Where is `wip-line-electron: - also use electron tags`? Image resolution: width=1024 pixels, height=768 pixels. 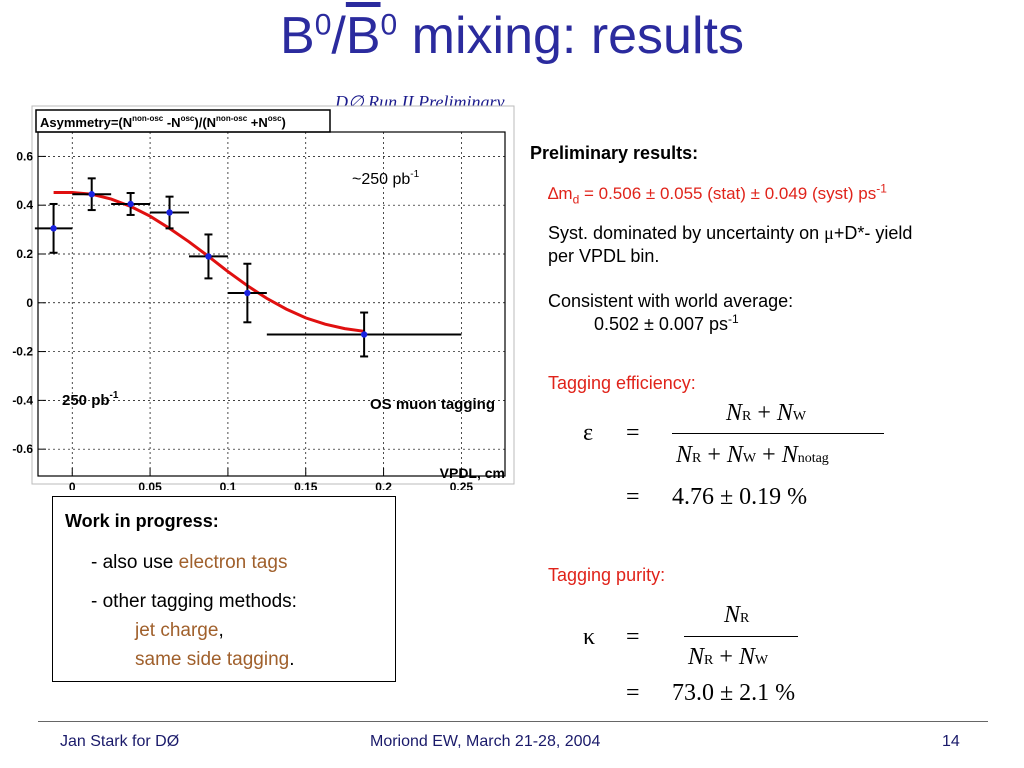
wip-line-electron: - also use electron tags is located at coordinates (189, 562).